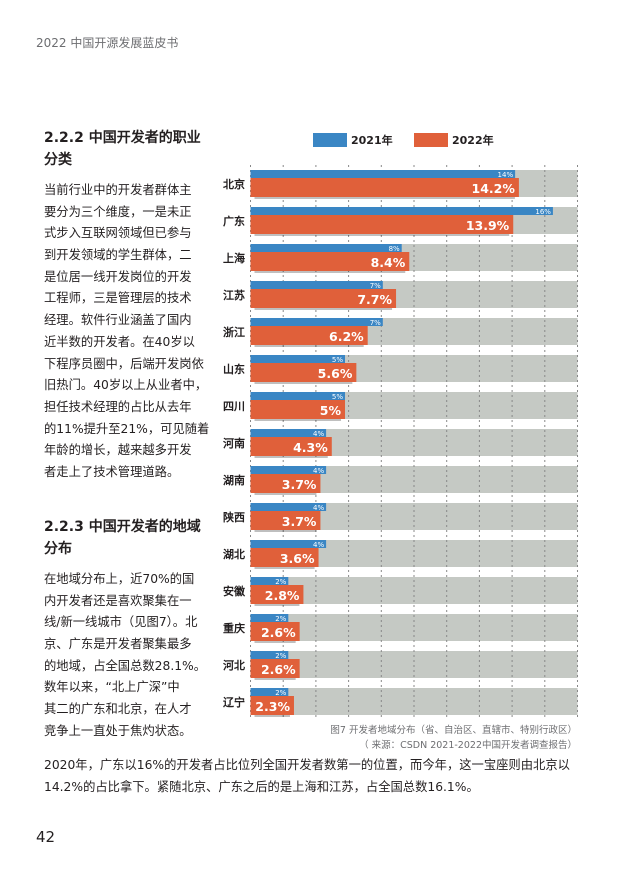 Image resolution: width=623 pixels, height=869 pixels. Describe the element at coordinates (234, 554) in the screenshot. I see `category-label: 湖北` at that location.